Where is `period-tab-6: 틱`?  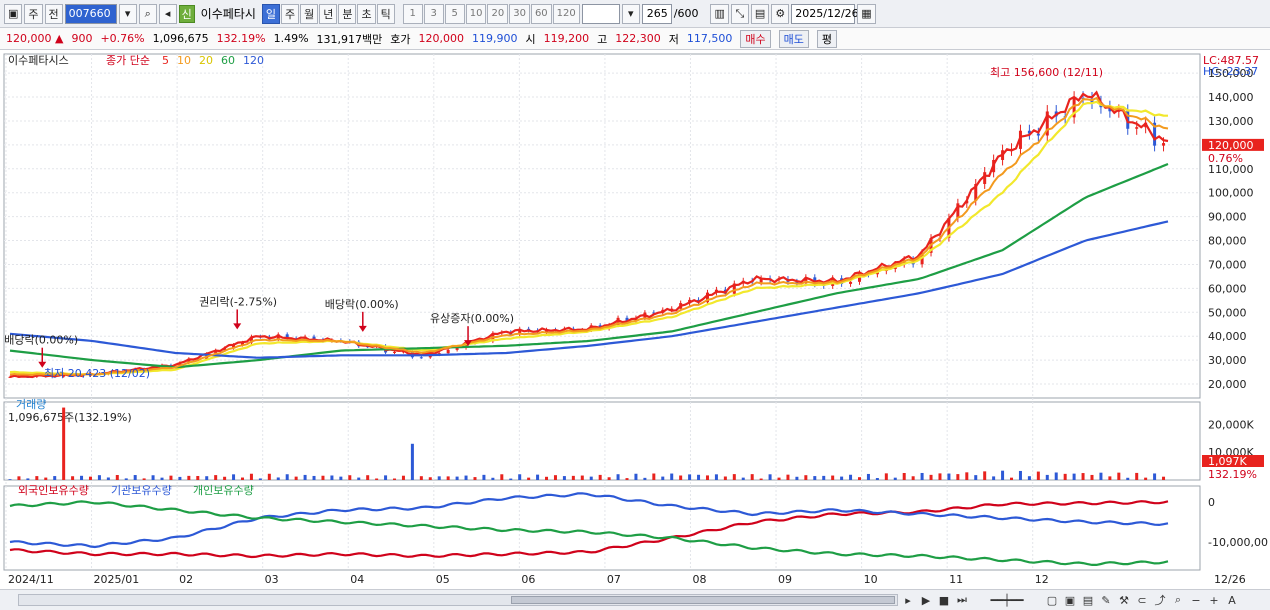 period-tab-6: 틱 is located at coordinates (385, 13).